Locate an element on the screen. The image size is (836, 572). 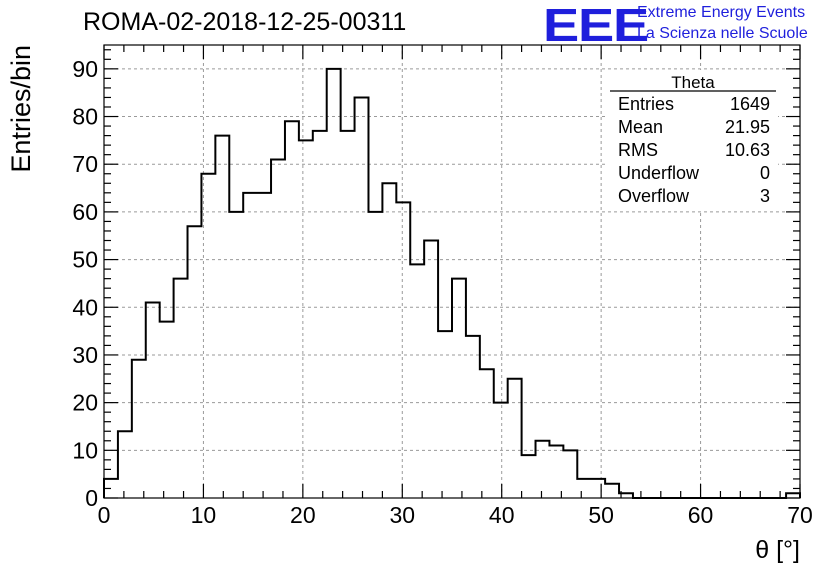
y-tick-label: 40 is located at coordinates (85, 307).